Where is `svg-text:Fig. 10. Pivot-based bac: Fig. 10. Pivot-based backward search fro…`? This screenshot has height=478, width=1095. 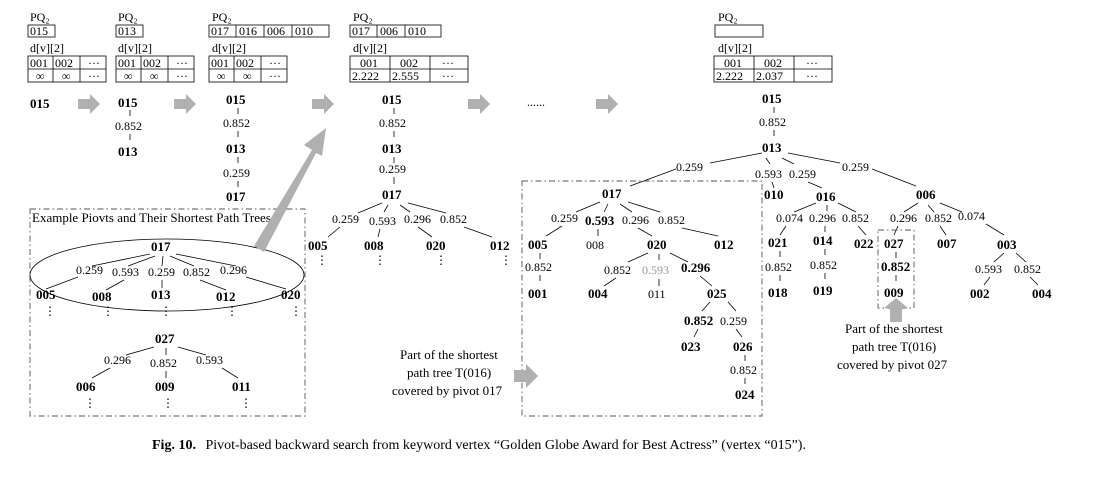
svg-text:Fig. 10. Pivot-based bac: Fig. 10. Pivot-based backward search fro… is located at coordinates (479, 445).